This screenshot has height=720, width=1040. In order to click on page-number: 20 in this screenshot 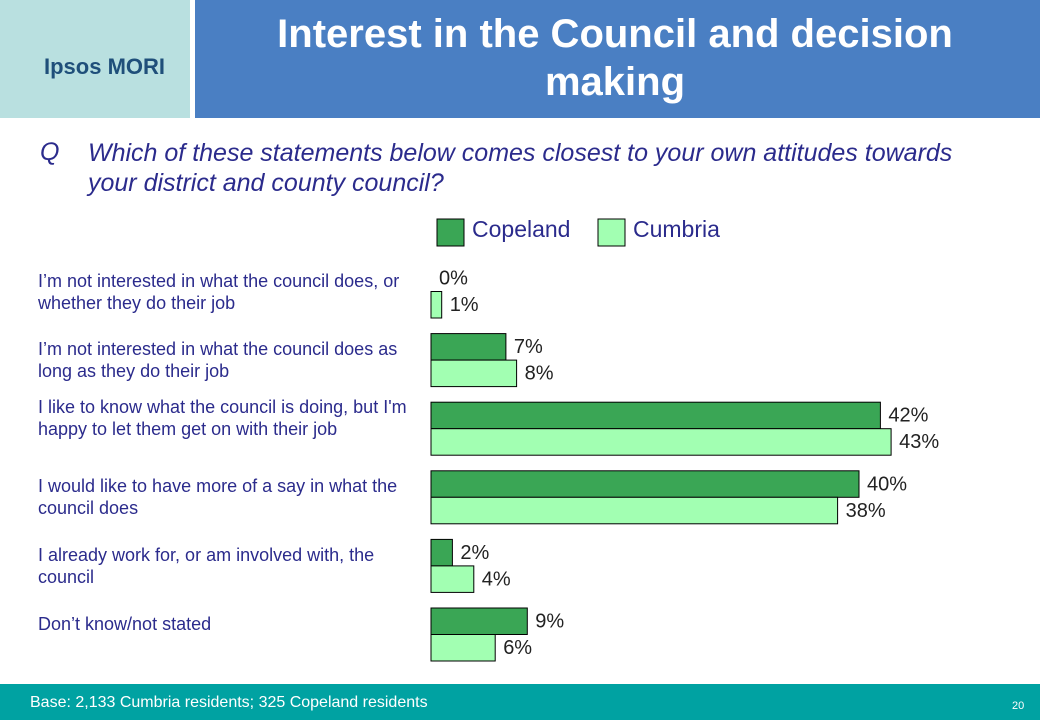, I will do `click(1018, 706)`.